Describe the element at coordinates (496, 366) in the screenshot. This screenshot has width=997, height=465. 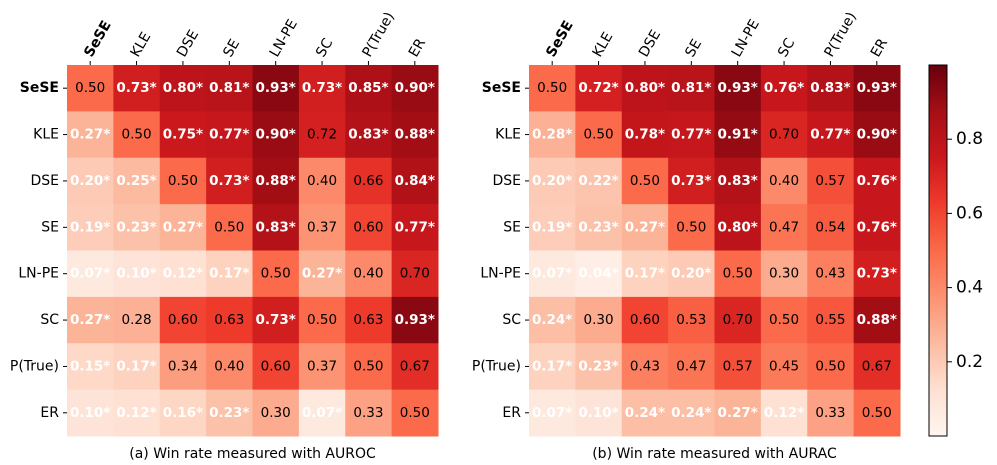
I see `row-label-p-true: P(True)` at that location.